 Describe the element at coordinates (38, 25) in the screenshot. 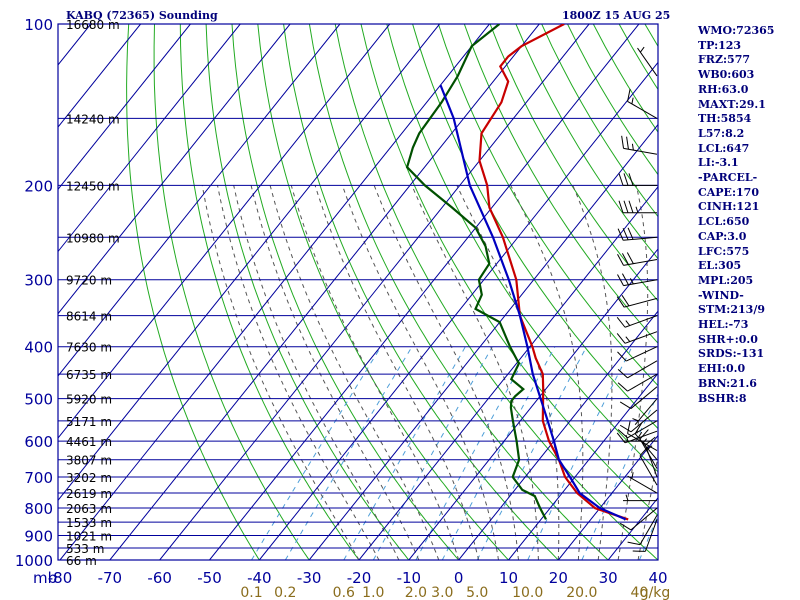

I see `pressure-tick-label: 100` at that location.